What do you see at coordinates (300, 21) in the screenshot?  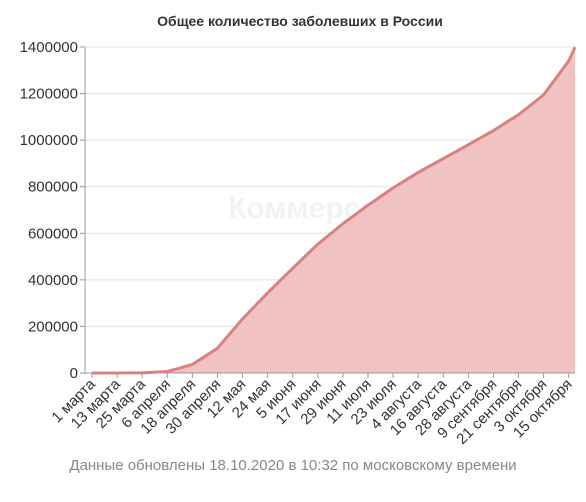 I see `chart-title: Общее количество заболевших в России` at bounding box center [300, 21].